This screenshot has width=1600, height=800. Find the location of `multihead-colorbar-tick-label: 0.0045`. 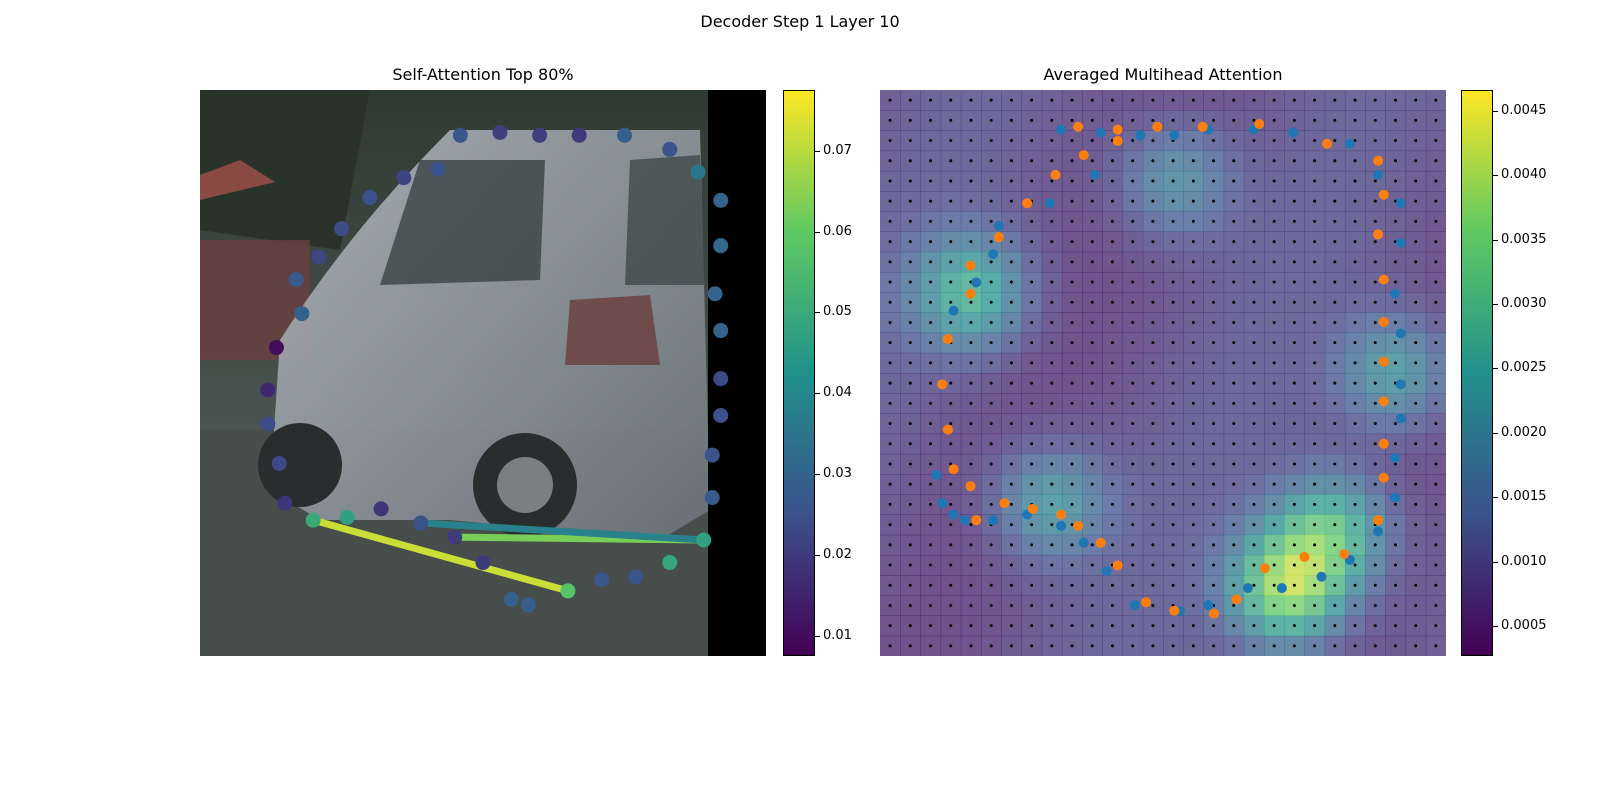

multihead-colorbar-tick-label: 0.0045 is located at coordinates (1520, 110).